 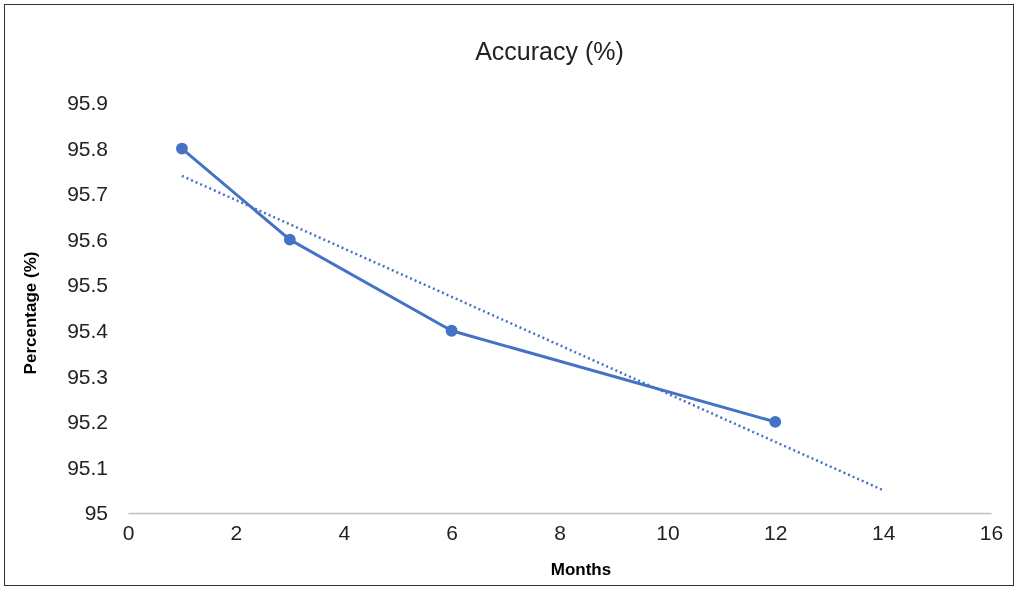 I want to click on x-tick-label: 2, so click(x=236, y=532).